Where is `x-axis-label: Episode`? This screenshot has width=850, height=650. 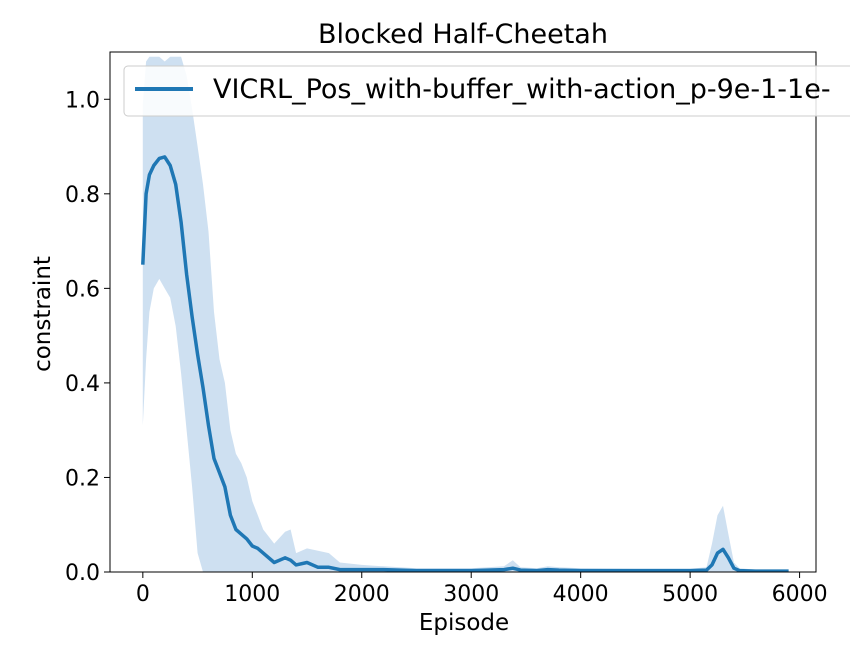
x-axis-label: Episode is located at coordinates (464, 623).